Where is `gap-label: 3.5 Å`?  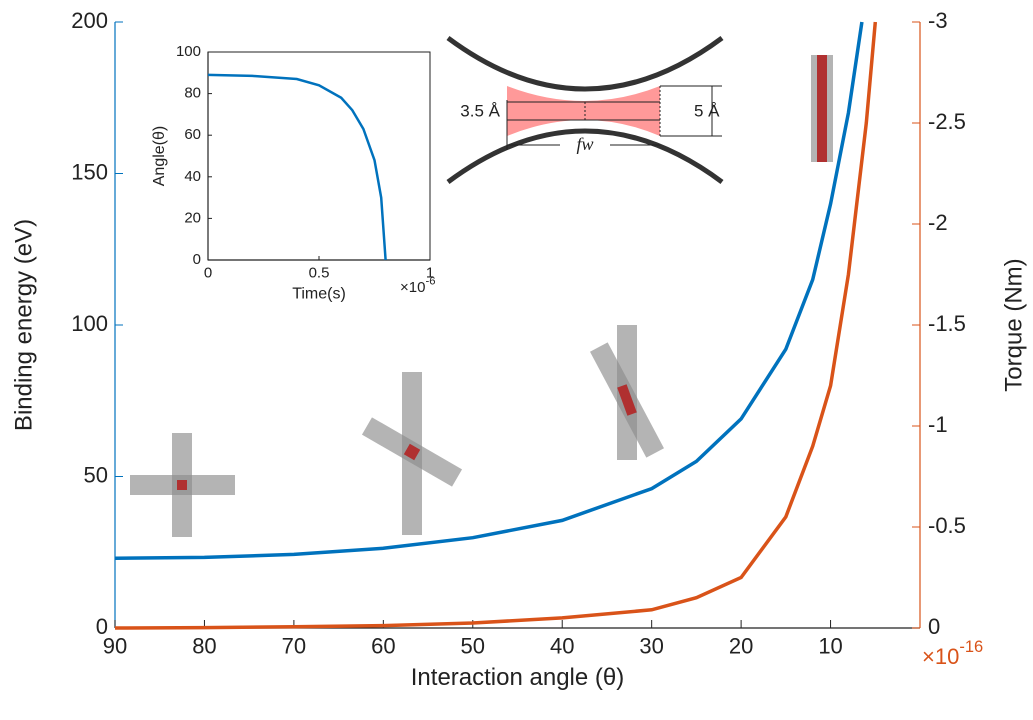
gap-label: 3.5 Å is located at coordinates (480, 110).